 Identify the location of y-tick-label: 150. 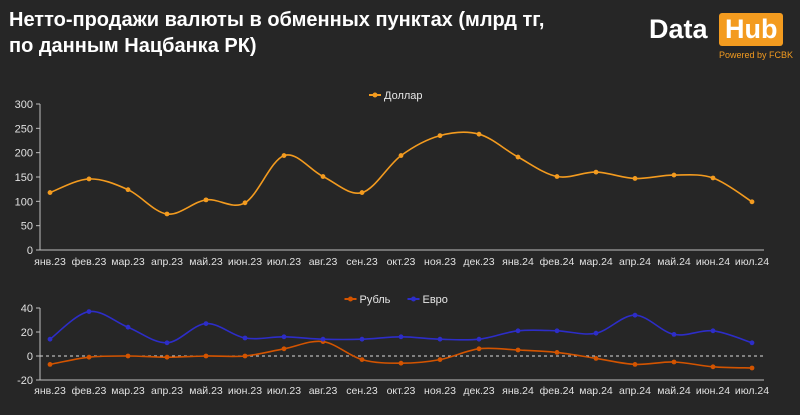
(24, 178).